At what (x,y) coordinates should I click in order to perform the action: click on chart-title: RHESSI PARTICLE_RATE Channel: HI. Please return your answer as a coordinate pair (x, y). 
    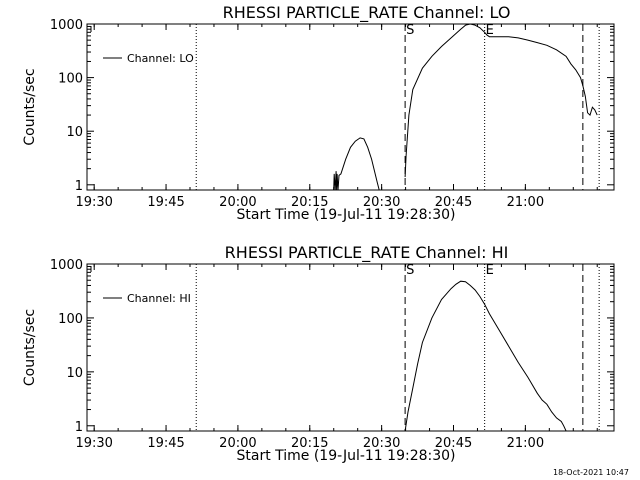
    Looking at the image, I should click on (367, 253).